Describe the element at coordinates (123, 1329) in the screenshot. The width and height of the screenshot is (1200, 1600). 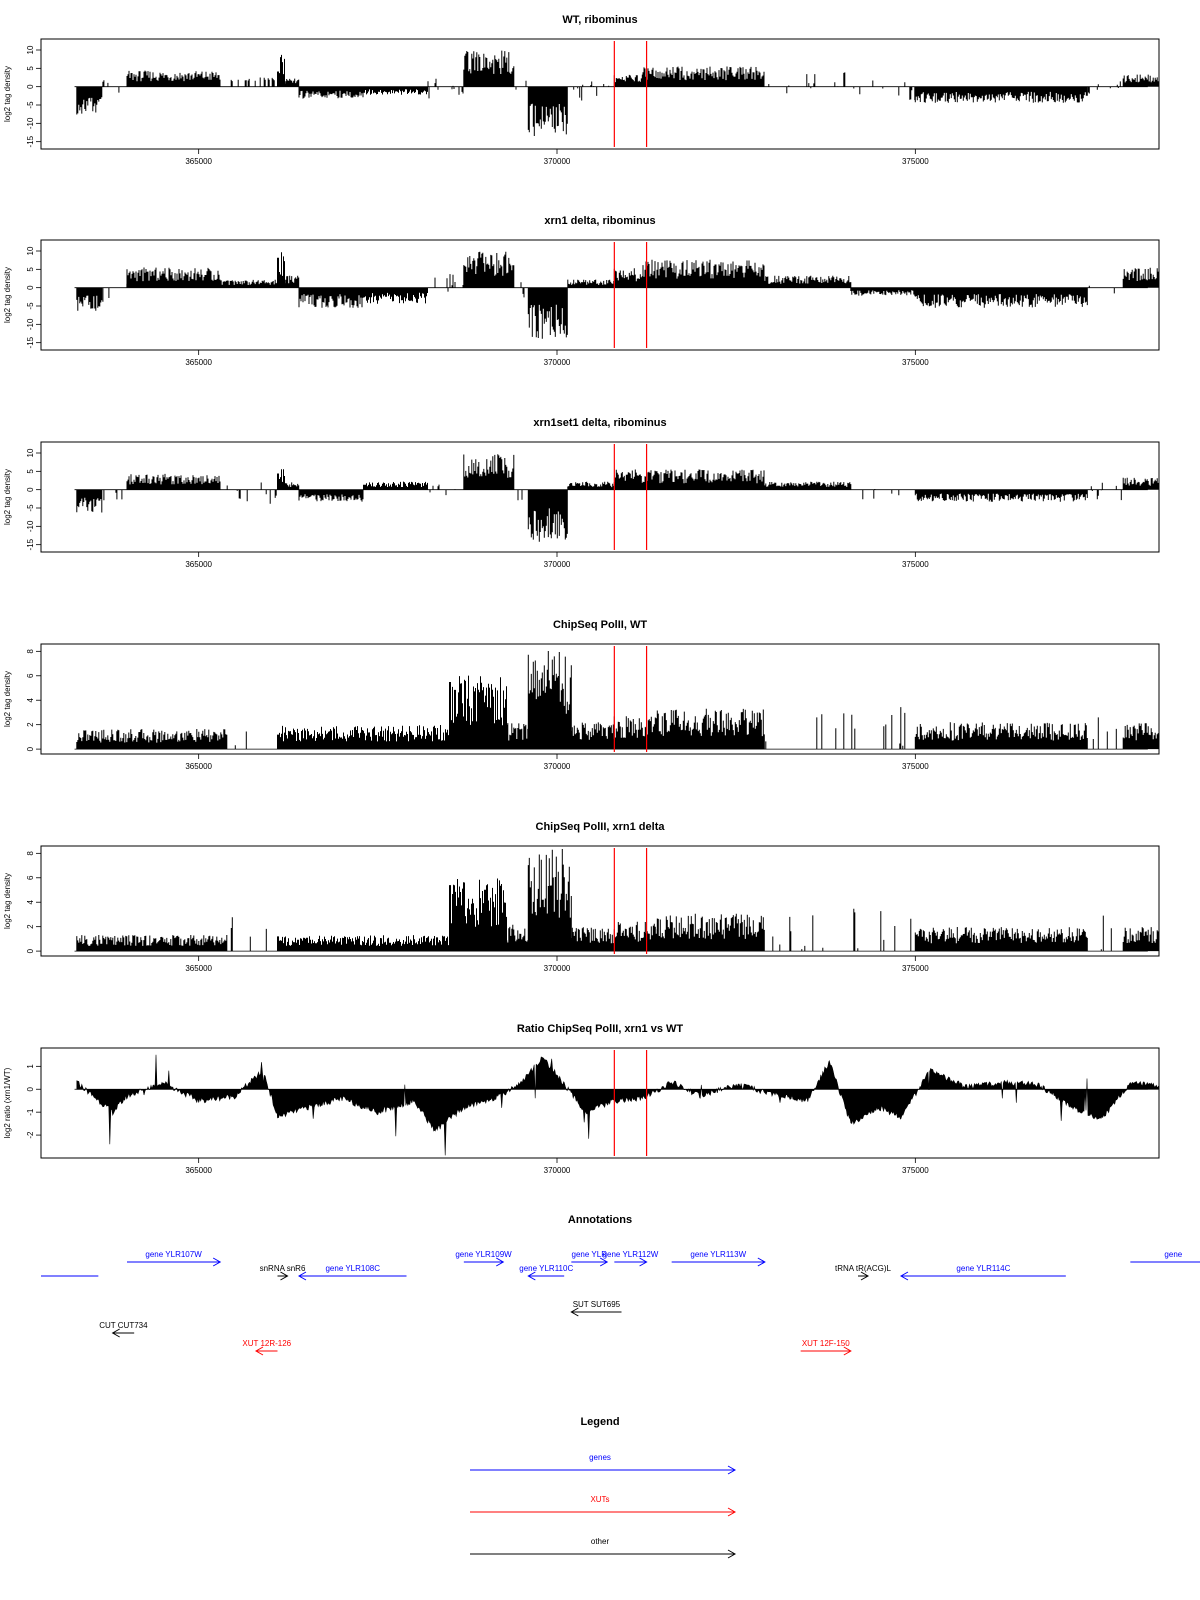
I see `feature-other: CUT CUT734` at that location.